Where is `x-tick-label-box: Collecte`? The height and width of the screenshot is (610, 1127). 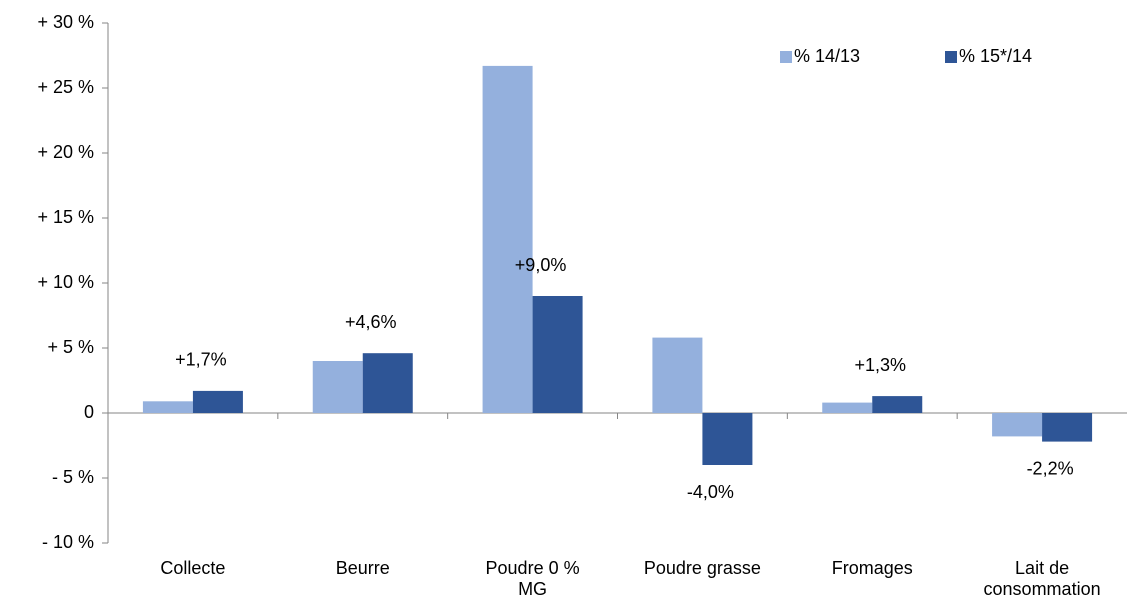 x-tick-label-box: Collecte is located at coordinates (193, 568).